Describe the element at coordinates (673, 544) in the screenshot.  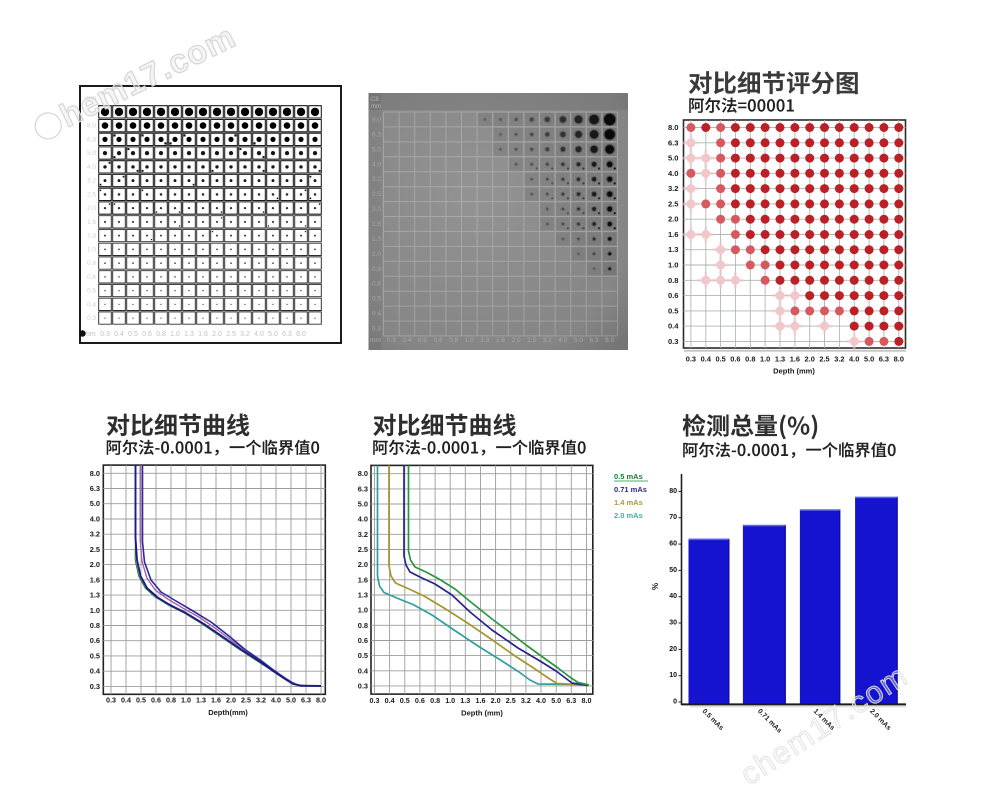
I see `svg-text: 60` at that location.